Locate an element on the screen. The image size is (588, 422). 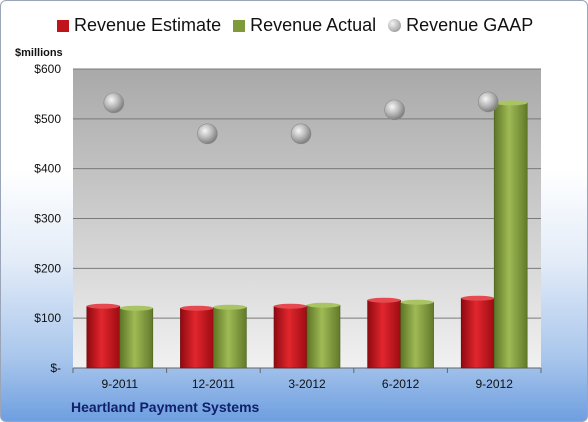
x-tick-label: 3-2012 is located at coordinates (307, 384).